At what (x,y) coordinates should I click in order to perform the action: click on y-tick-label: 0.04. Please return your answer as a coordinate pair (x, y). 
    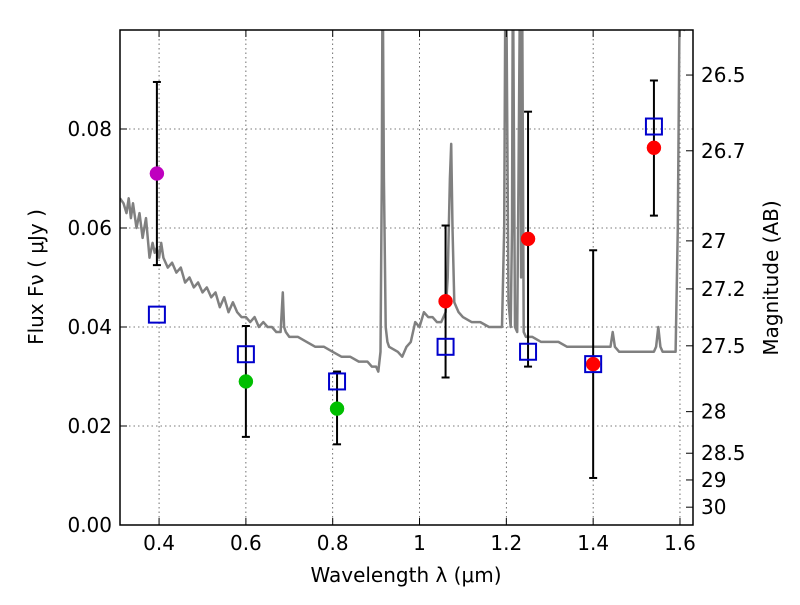
    Looking at the image, I should click on (89, 327).